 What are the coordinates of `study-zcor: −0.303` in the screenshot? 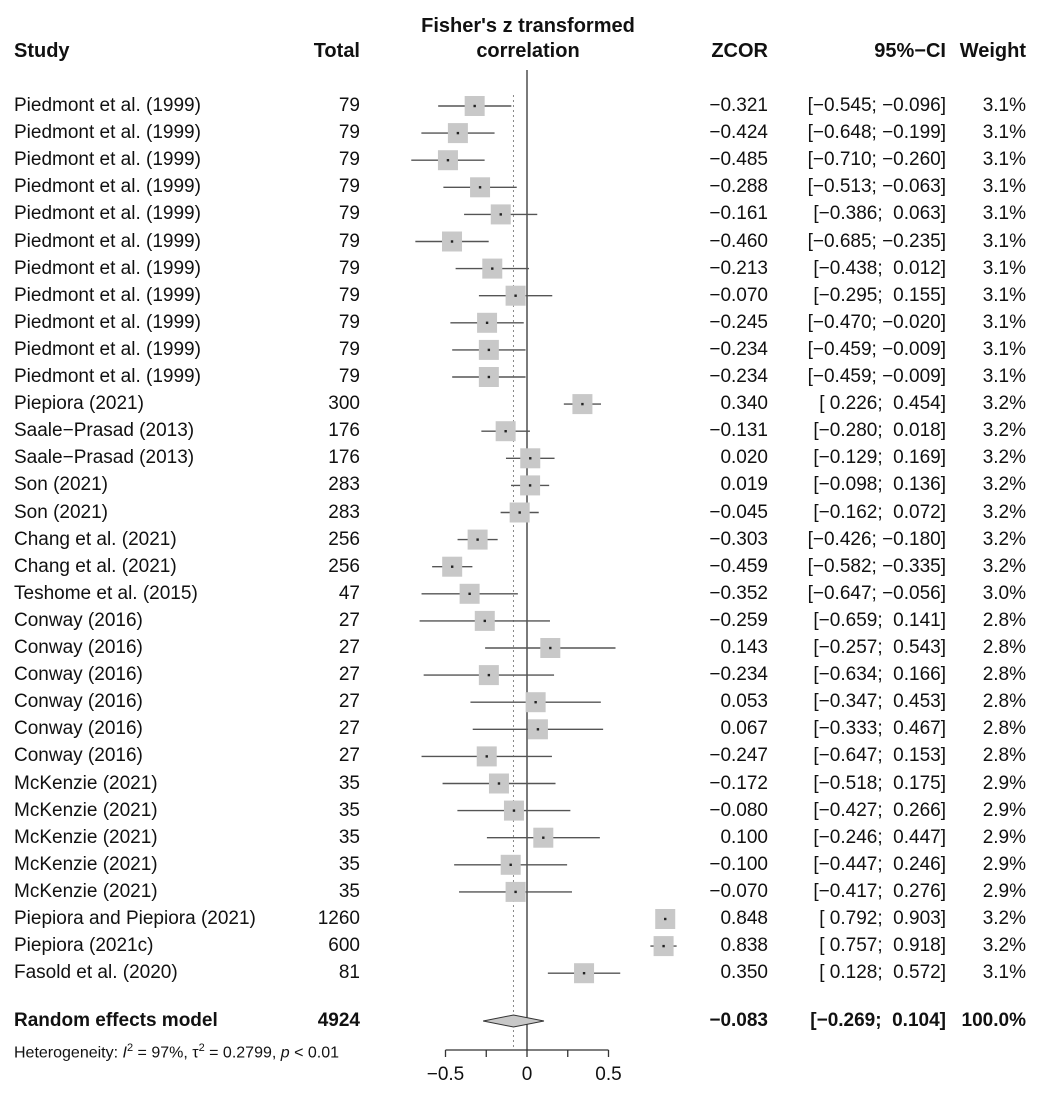 It's located at (738, 539).